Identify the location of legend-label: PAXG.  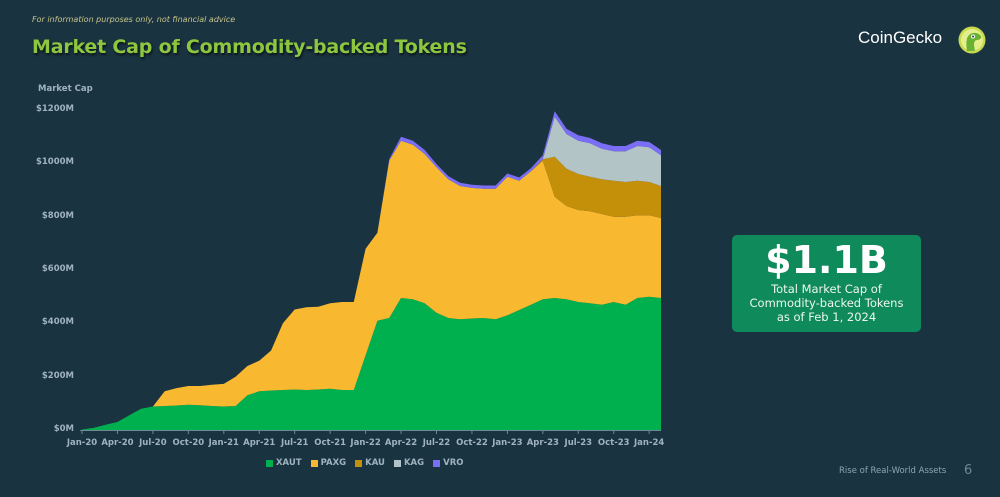
(333, 463).